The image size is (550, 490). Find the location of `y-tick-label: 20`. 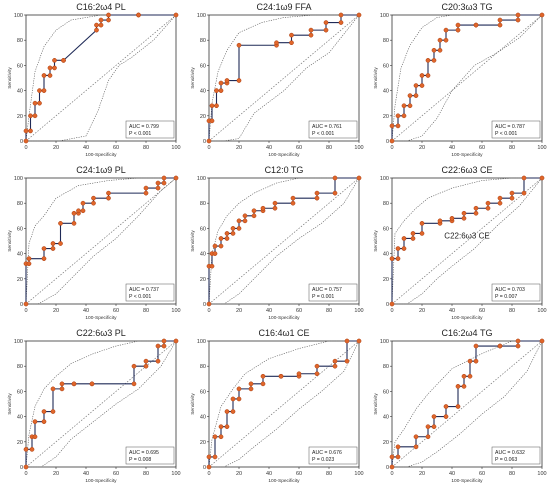

y-tick-label: 20 is located at coordinates (20, 280).